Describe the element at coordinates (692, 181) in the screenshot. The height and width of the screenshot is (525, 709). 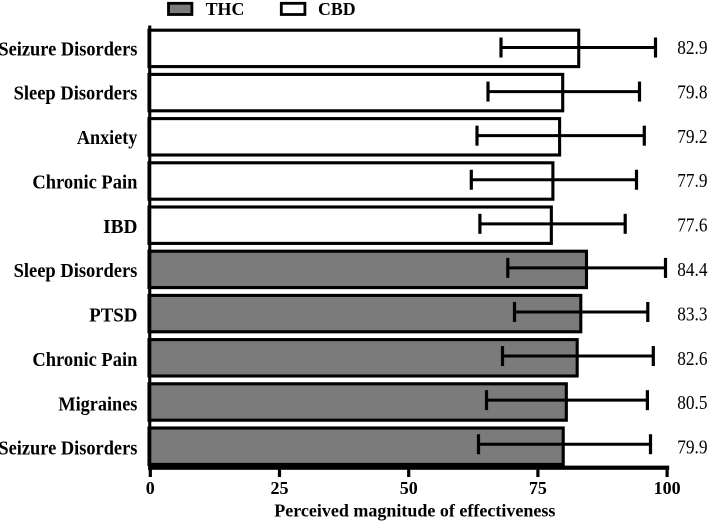
I see `svg-text: 77.9` at that location.